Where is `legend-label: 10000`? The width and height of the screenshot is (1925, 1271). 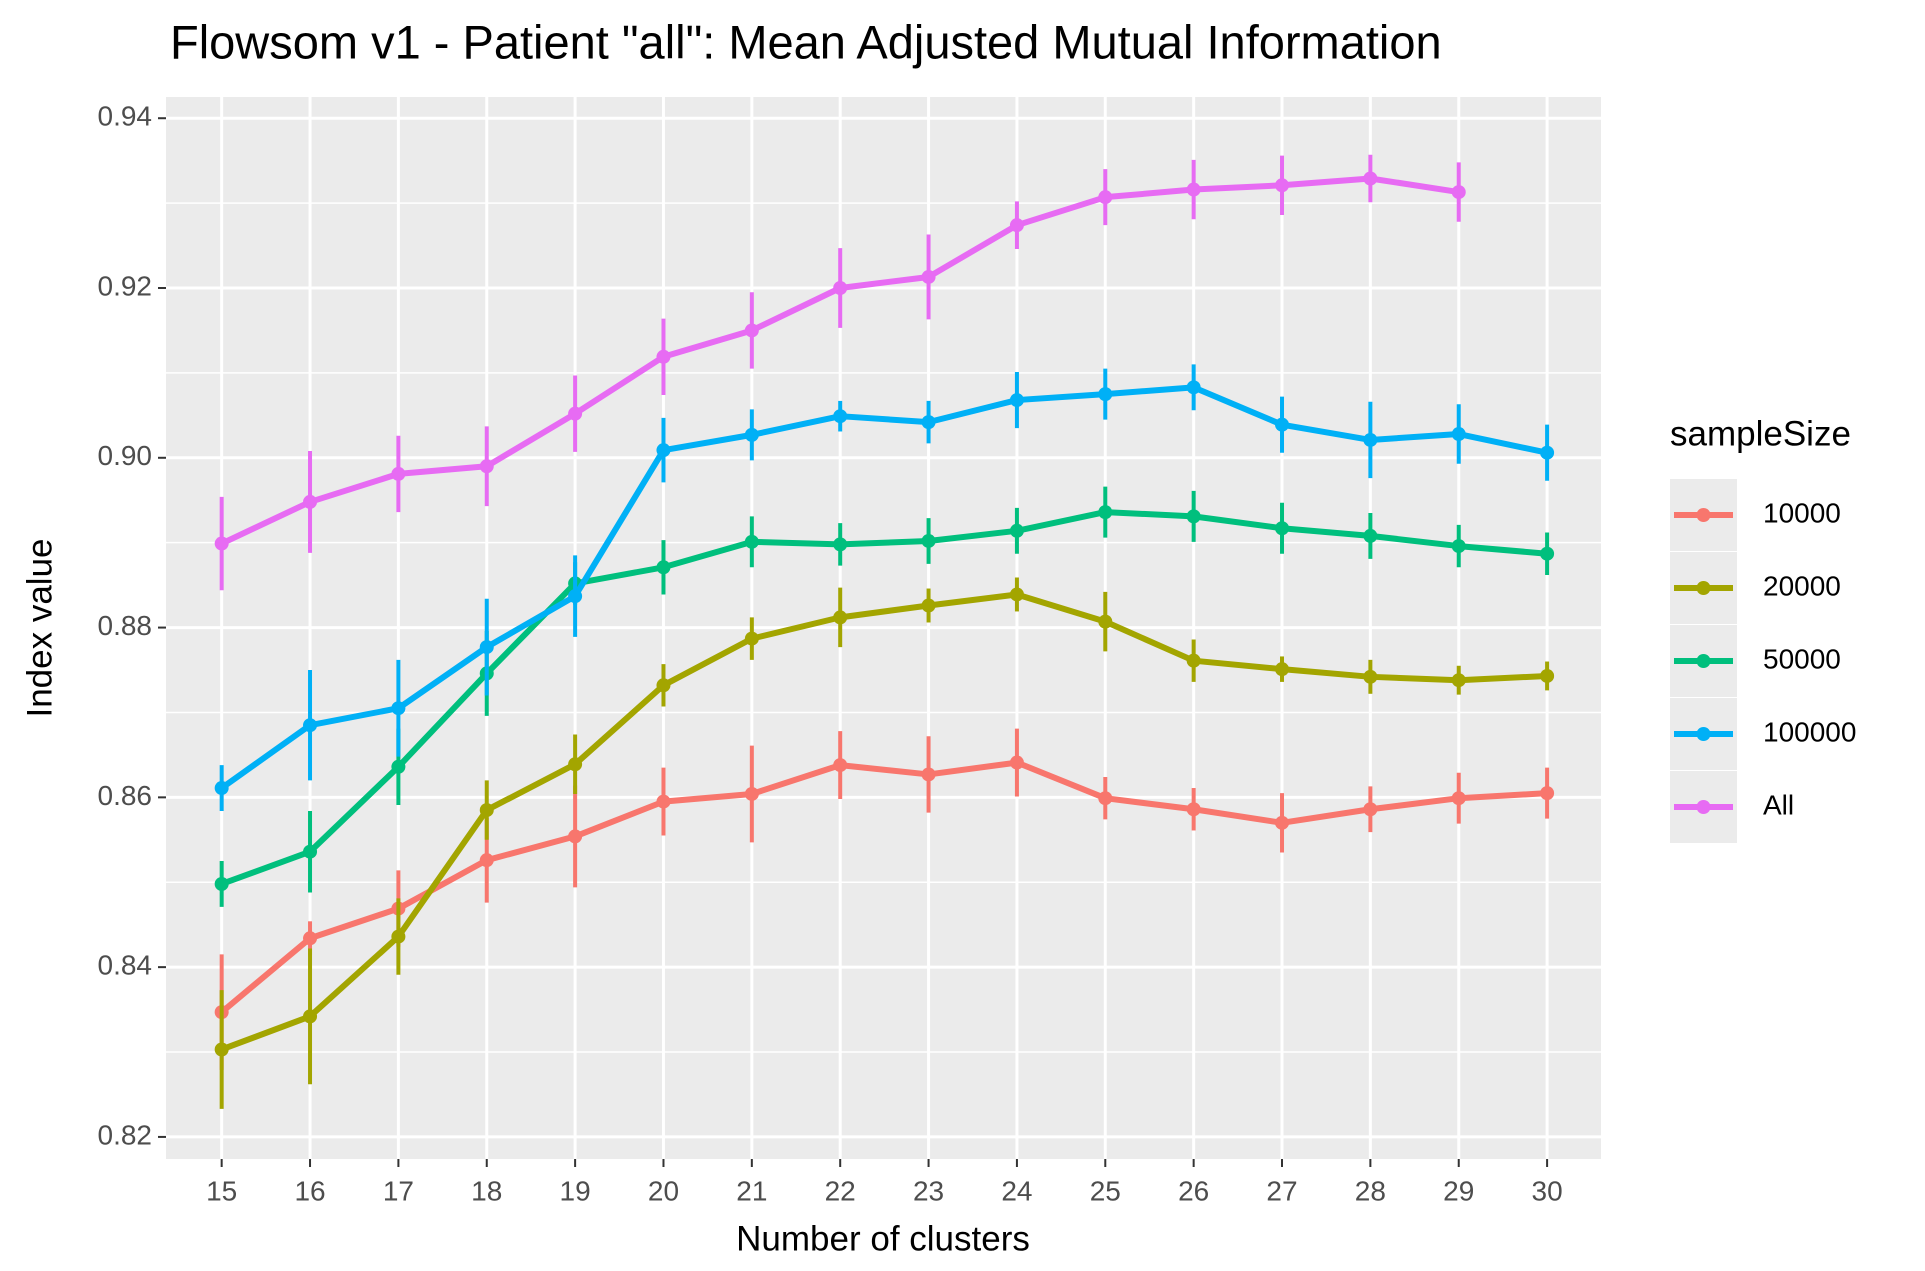 legend-label: 10000 is located at coordinates (1802, 512).